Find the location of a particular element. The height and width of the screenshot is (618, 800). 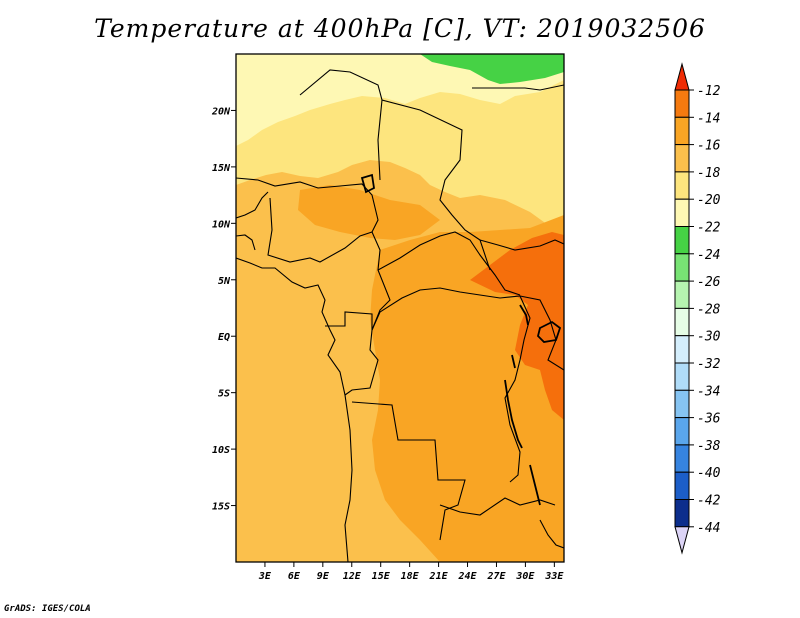

lat-tick-label: 5N is located at coordinates (224, 281).